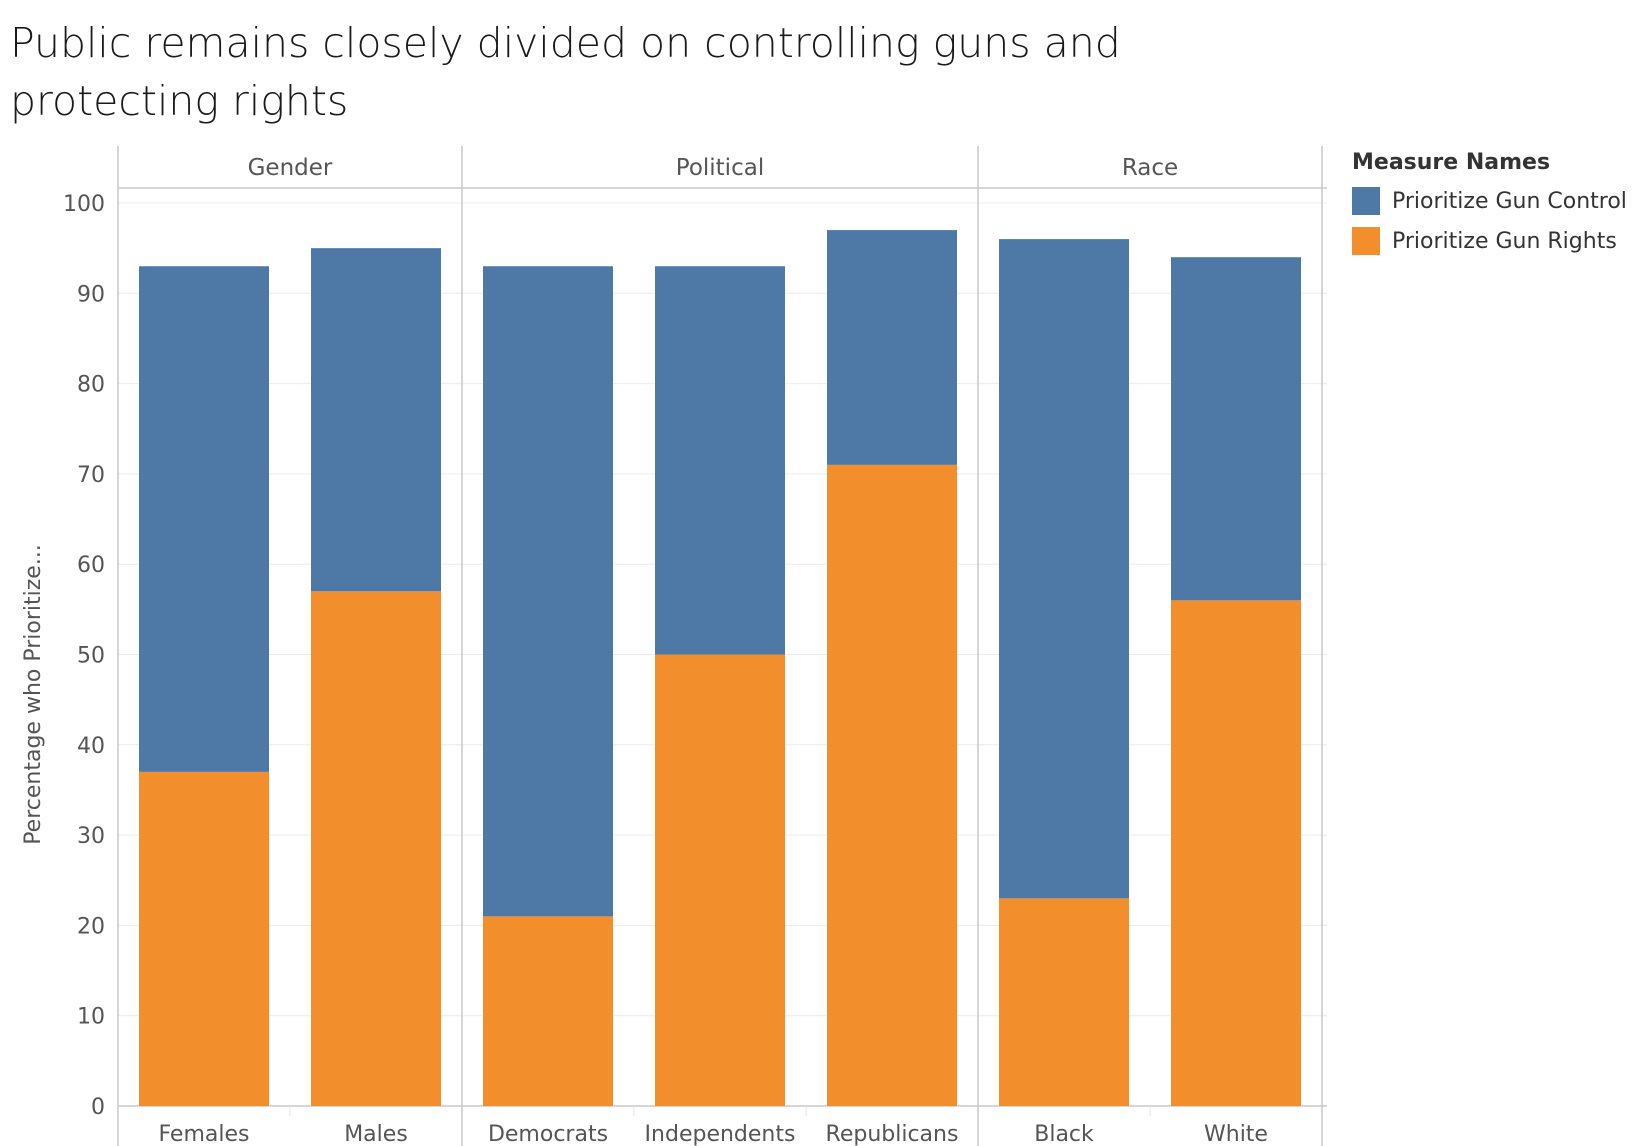  Describe the element at coordinates (204, 938) in the screenshot. I see `bar-females-gun-rights` at that location.